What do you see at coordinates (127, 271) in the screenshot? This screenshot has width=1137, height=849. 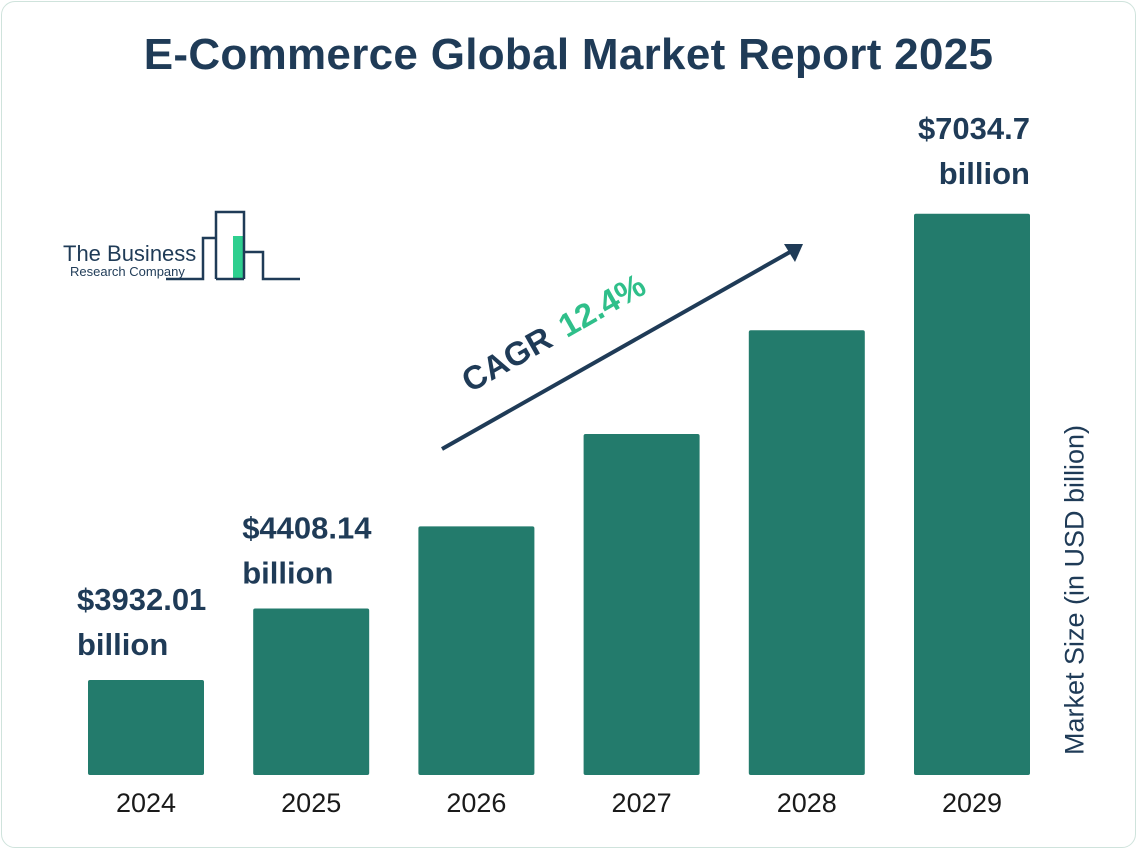 I see `logo-text-line2: Research Company` at bounding box center [127, 271].